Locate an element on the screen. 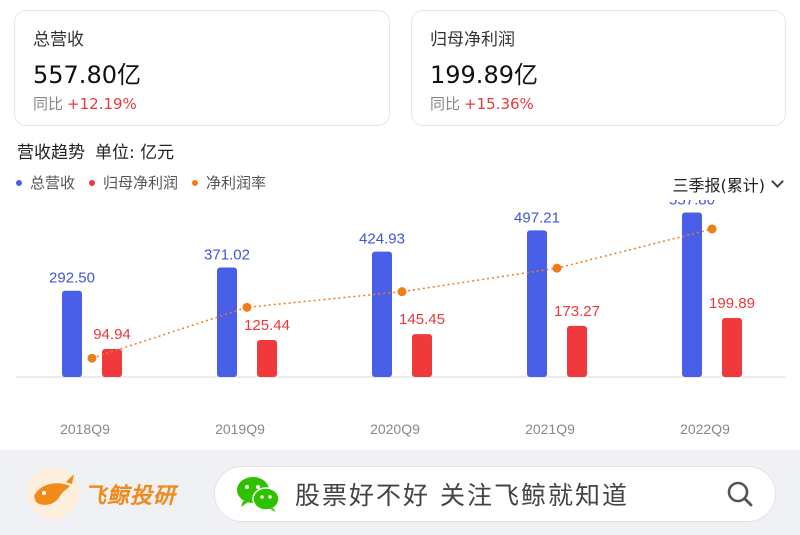 This screenshot has width=800, height=535. legend-item-revenue: 总营收 is located at coordinates (45, 182).